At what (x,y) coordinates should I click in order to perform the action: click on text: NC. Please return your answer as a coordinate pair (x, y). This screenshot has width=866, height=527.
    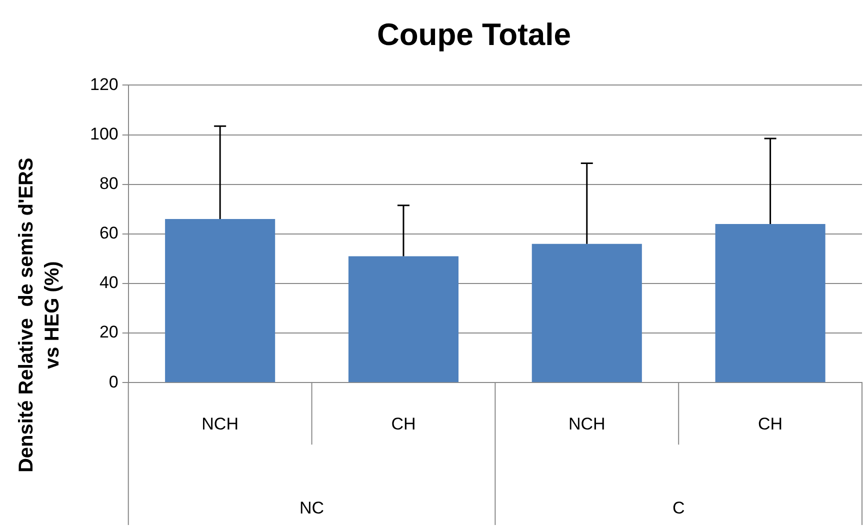
    Looking at the image, I should click on (311, 508).